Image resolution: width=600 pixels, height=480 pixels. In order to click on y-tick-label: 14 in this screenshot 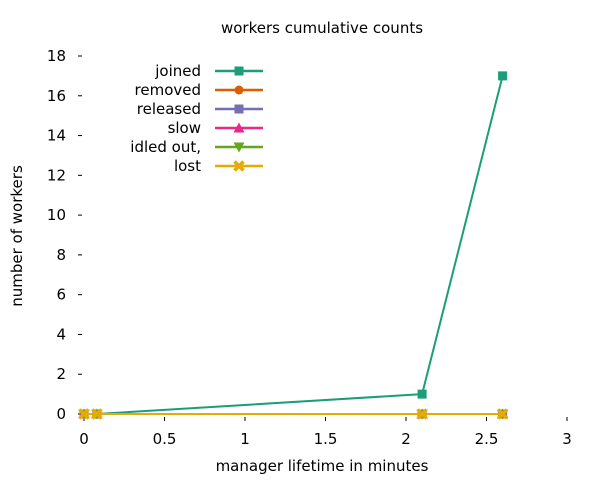, I will do `click(56, 136)`.